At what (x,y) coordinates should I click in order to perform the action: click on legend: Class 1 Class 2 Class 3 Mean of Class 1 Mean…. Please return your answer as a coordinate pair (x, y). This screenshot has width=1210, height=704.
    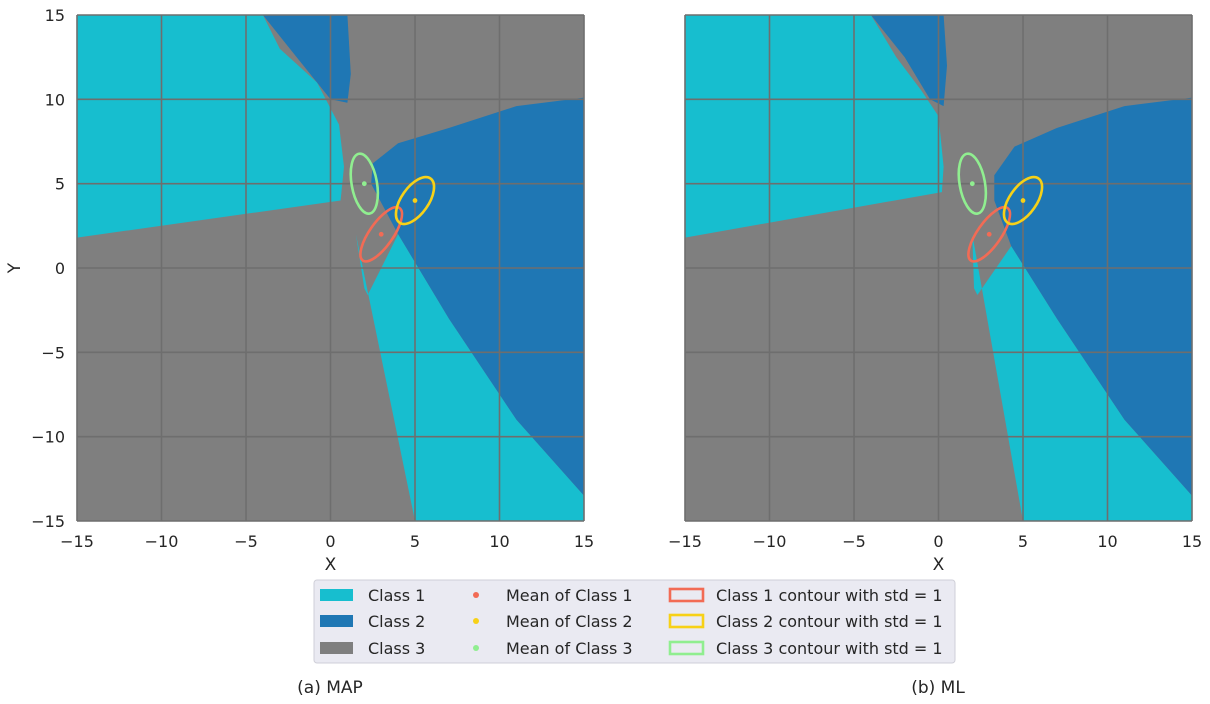
    Looking at the image, I should click on (634, 621).